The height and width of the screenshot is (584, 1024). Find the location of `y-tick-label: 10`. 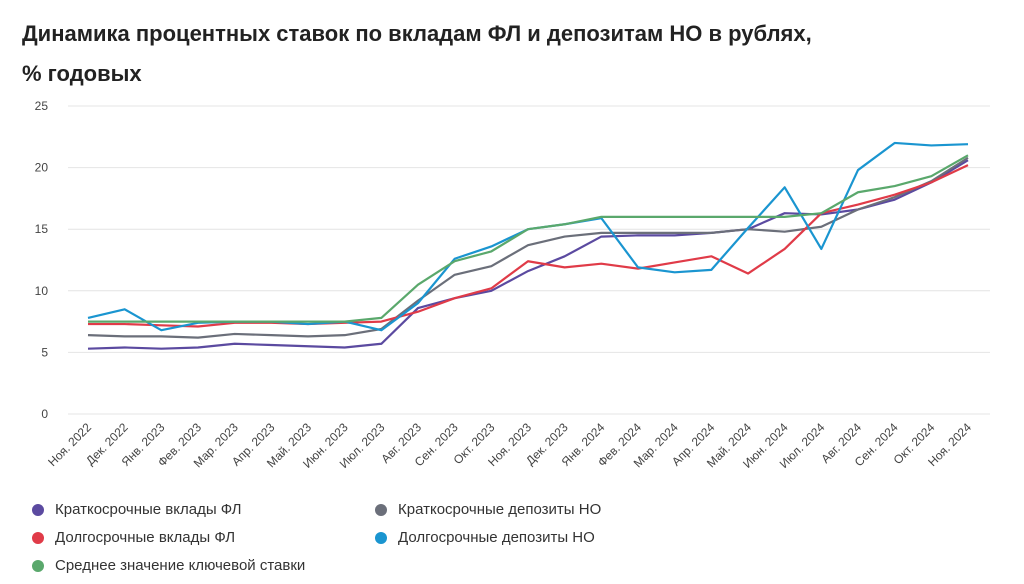

y-tick-label: 10 is located at coordinates (42, 291).